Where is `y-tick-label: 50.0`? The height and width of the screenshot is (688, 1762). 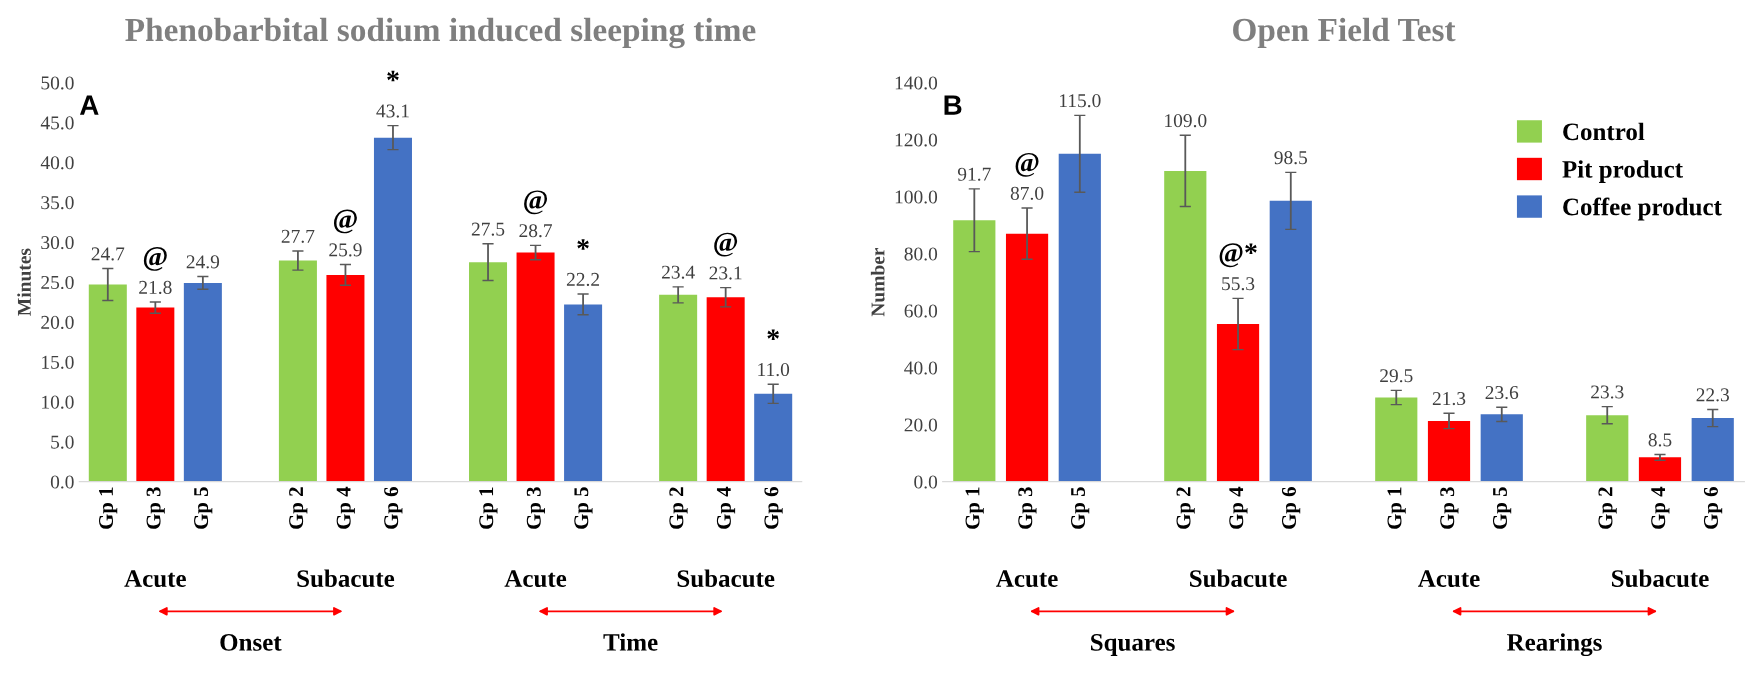
y-tick-label: 50.0 is located at coordinates (57, 83).